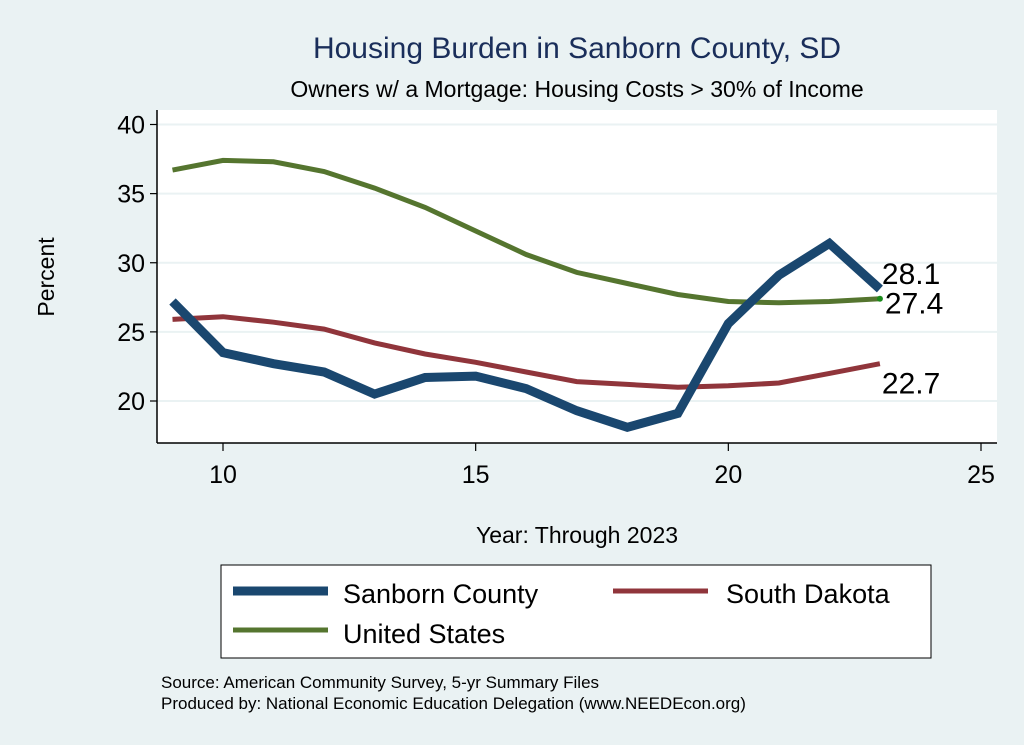  I want to click on x-tick-label-15: 15, so click(476, 475).